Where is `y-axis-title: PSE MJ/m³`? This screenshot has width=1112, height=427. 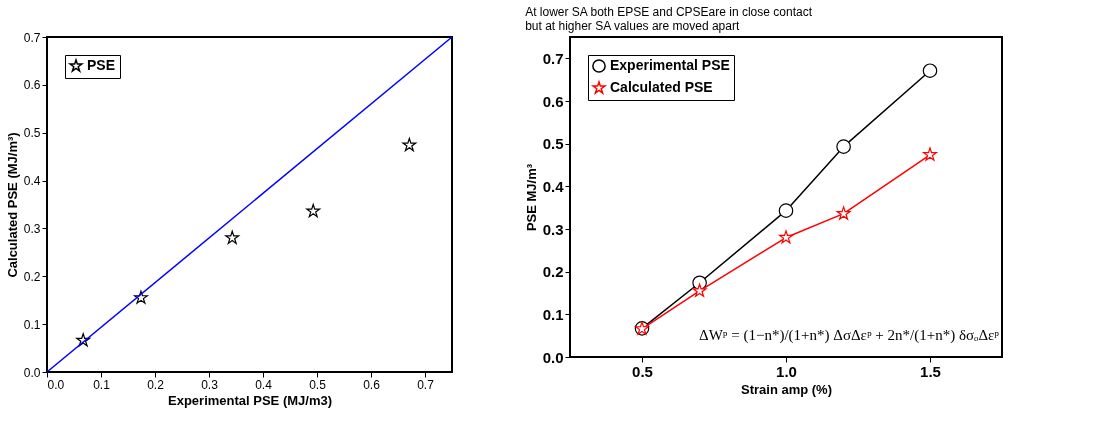
y-axis-title: PSE MJ/m³ is located at coordinates (531, 197).